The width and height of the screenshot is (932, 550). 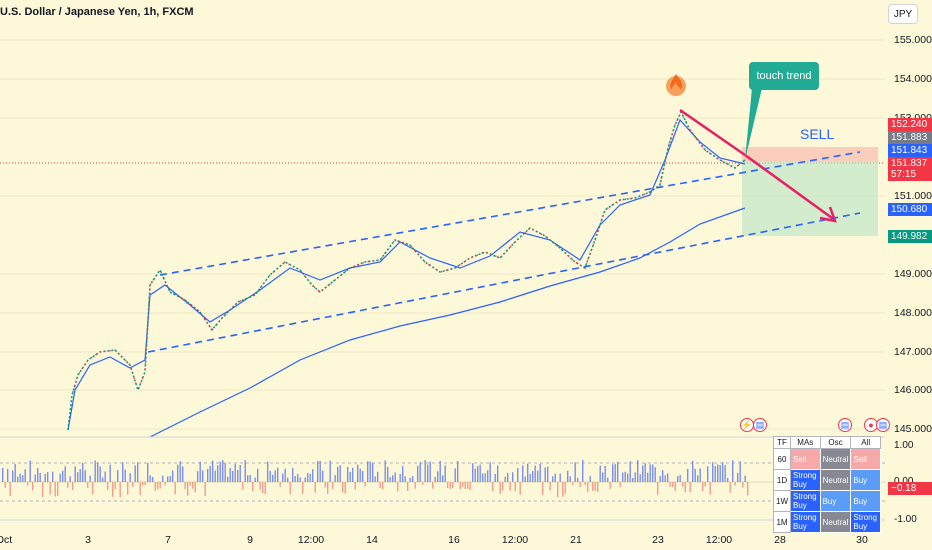 What do you see at coordinates (910, 488) in the screenshot?
I see `oscillator-value-tag: −0.18` at bounding box center [910, 488].